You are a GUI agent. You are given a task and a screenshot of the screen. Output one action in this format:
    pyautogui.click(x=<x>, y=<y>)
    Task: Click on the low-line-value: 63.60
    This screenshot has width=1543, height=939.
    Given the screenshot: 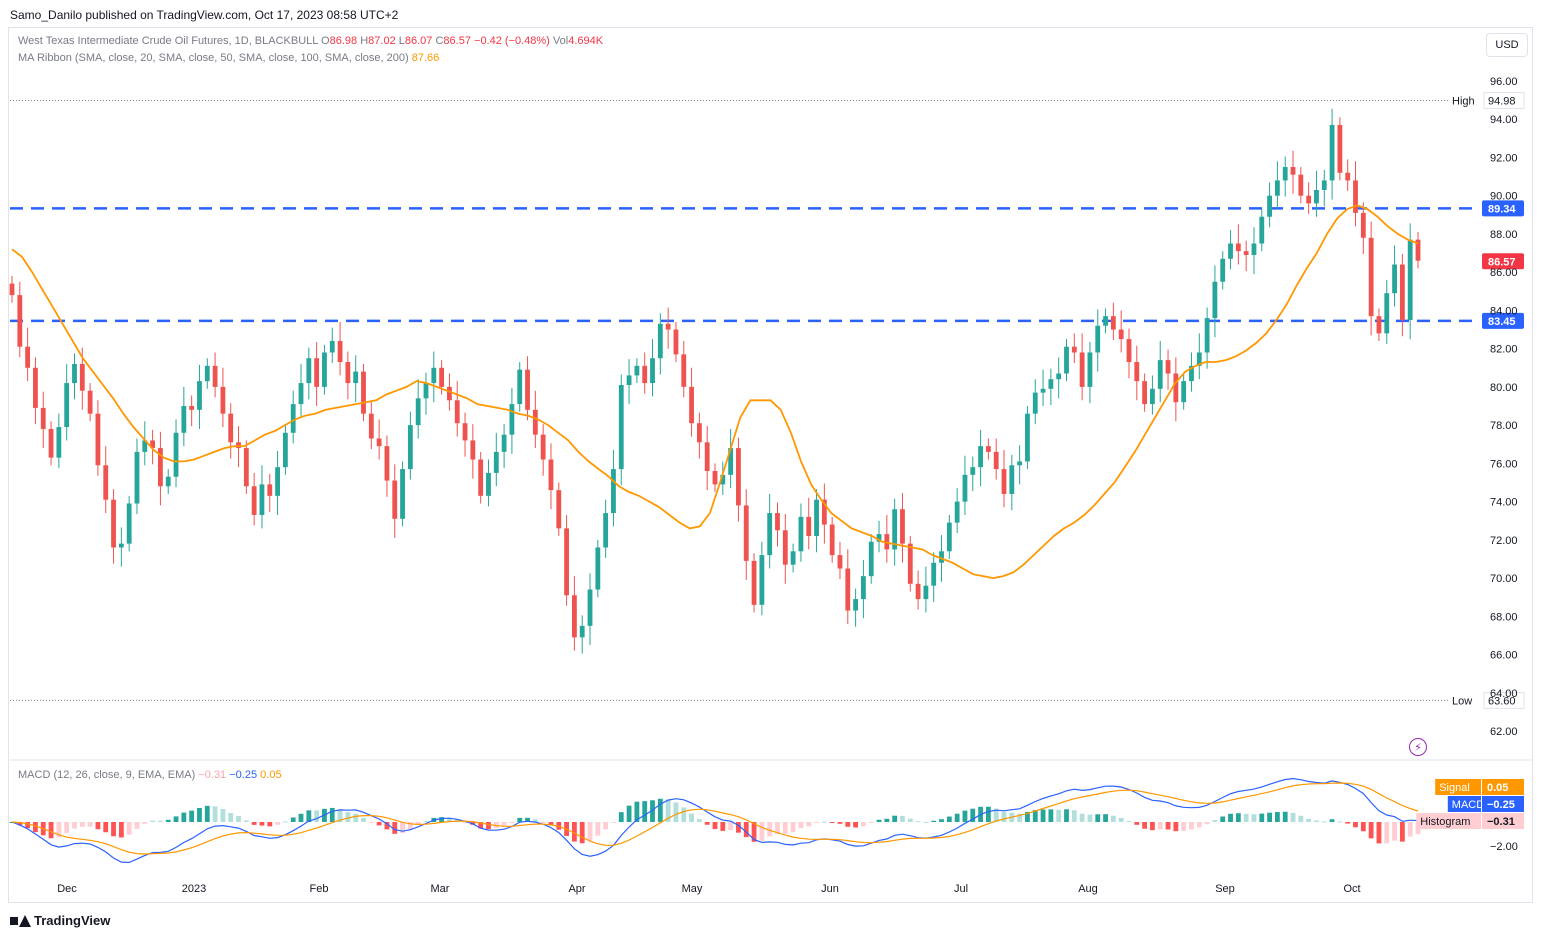 What is the action you would take?
    pyautogui.click(x=1502, y=701)
    